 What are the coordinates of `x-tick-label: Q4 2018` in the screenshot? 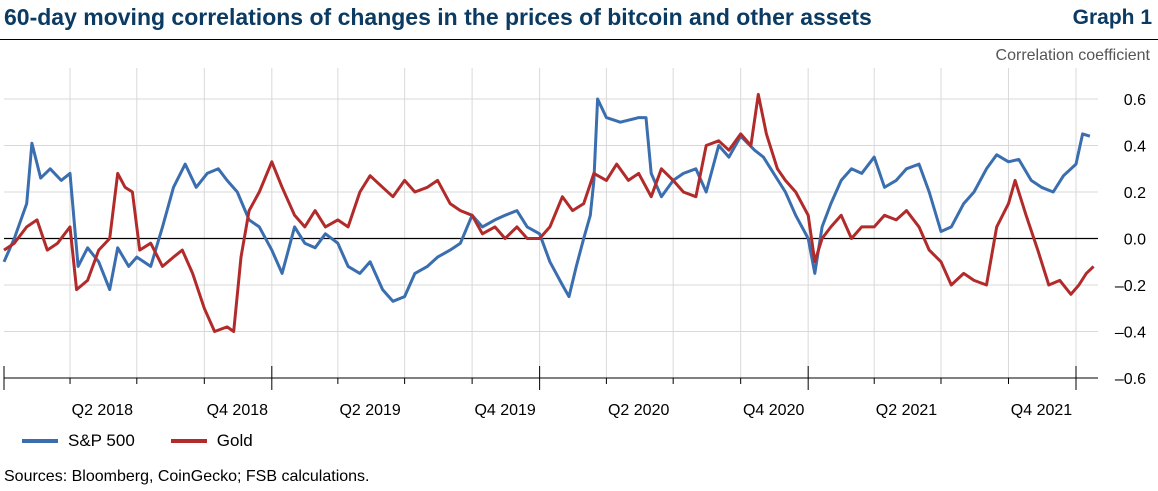 It's located at (237, 410).